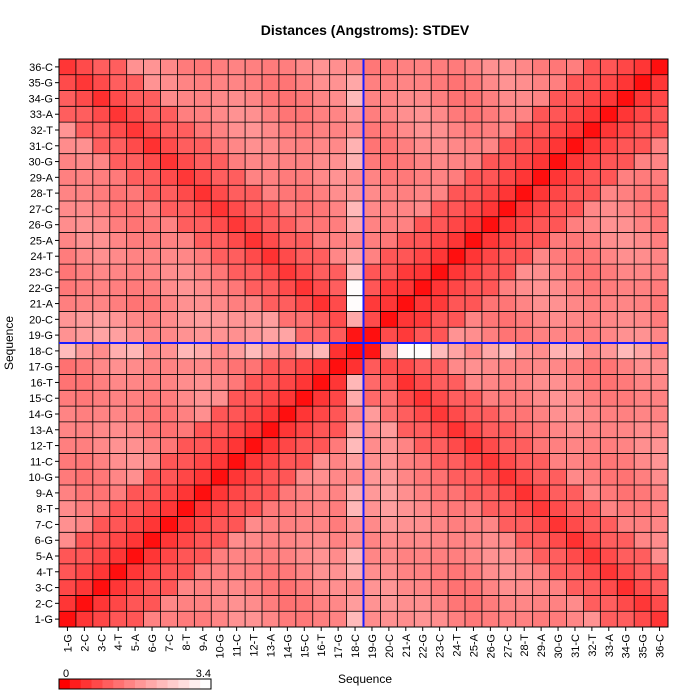  What do you see at coordinates (170, 643) in the screenshot?
I see `x-tick-label: 7-C` at bounding box center [170, 643].